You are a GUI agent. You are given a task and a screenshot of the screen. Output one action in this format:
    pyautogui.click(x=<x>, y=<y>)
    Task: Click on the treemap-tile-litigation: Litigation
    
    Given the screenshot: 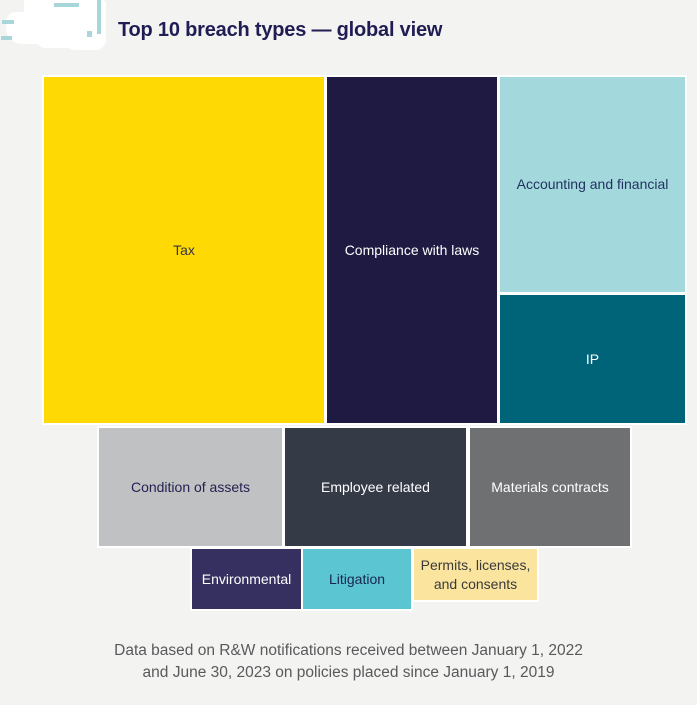 What is the action you would take?
    pyautogui.click(x=357, y=579)
    